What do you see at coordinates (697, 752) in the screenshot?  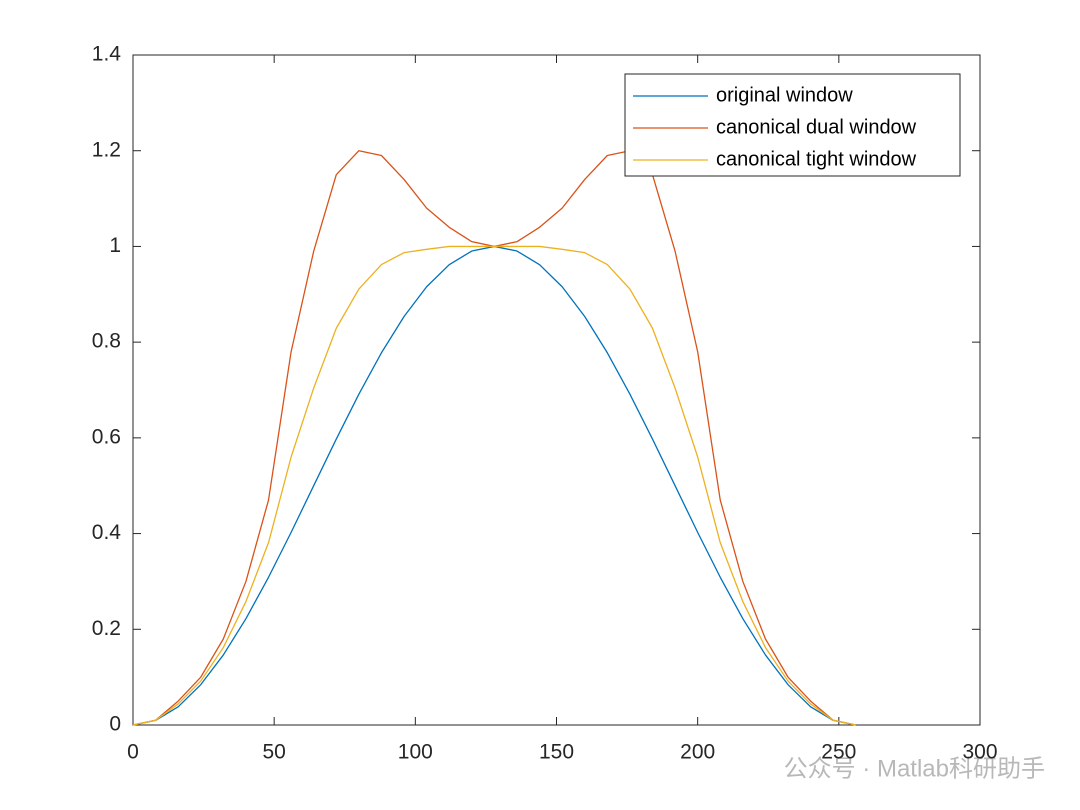 I see `x-tick-label: 200` at bounding box center [697, 752].